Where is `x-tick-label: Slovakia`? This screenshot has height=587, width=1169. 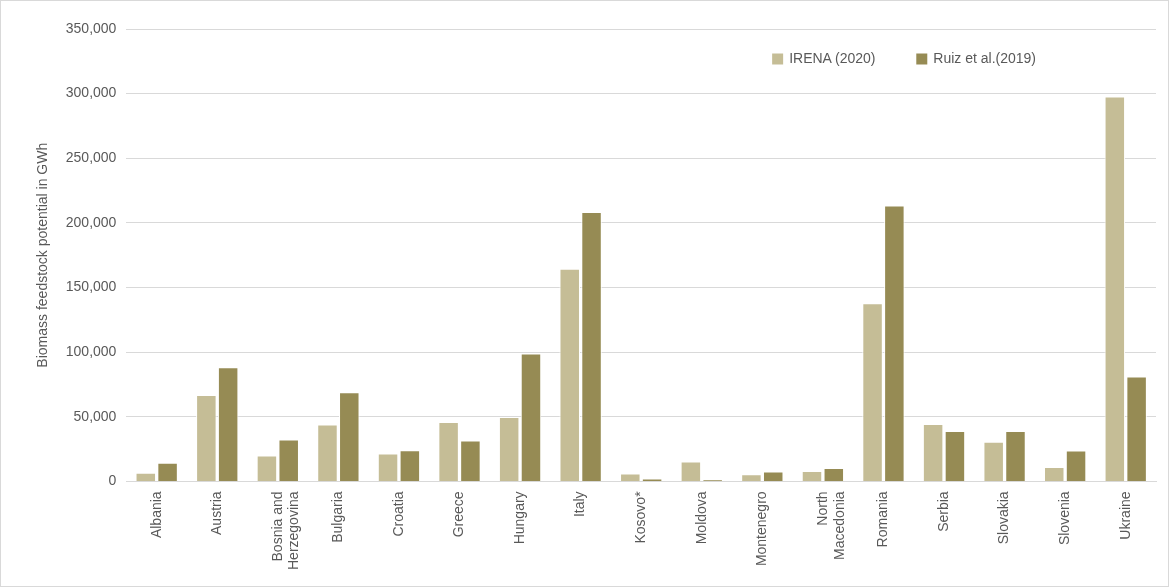 x-tick-label: Slovakia is located at coordinates (1003, 518).